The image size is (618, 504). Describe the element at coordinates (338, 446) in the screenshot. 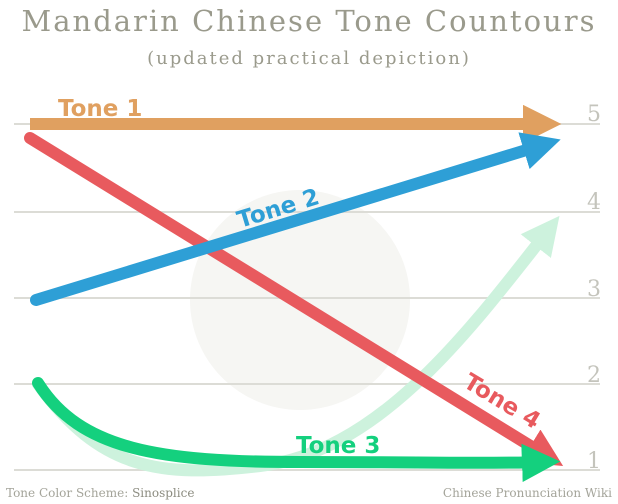

I see `tone-3-label: Tone 3` at that location.